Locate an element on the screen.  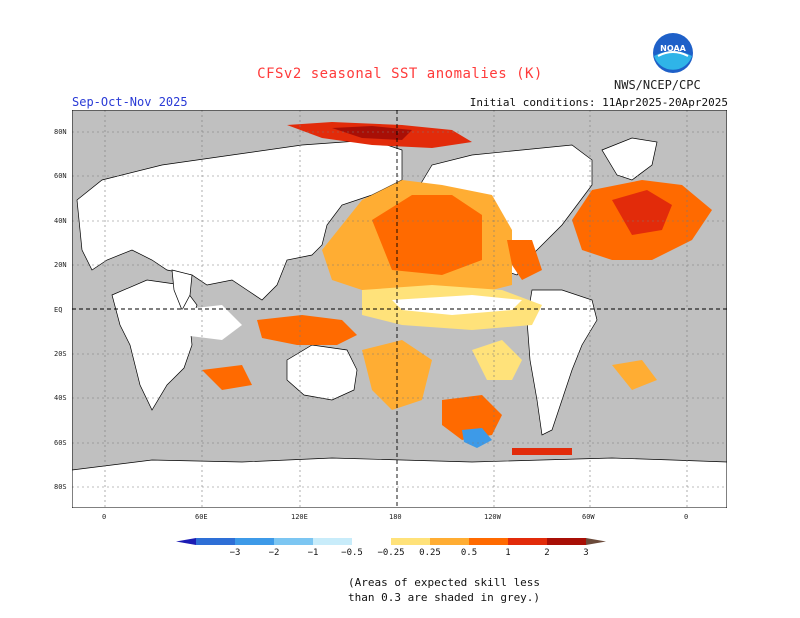
colorbar-tick-label: 2 is located at coordinates (546, 553).